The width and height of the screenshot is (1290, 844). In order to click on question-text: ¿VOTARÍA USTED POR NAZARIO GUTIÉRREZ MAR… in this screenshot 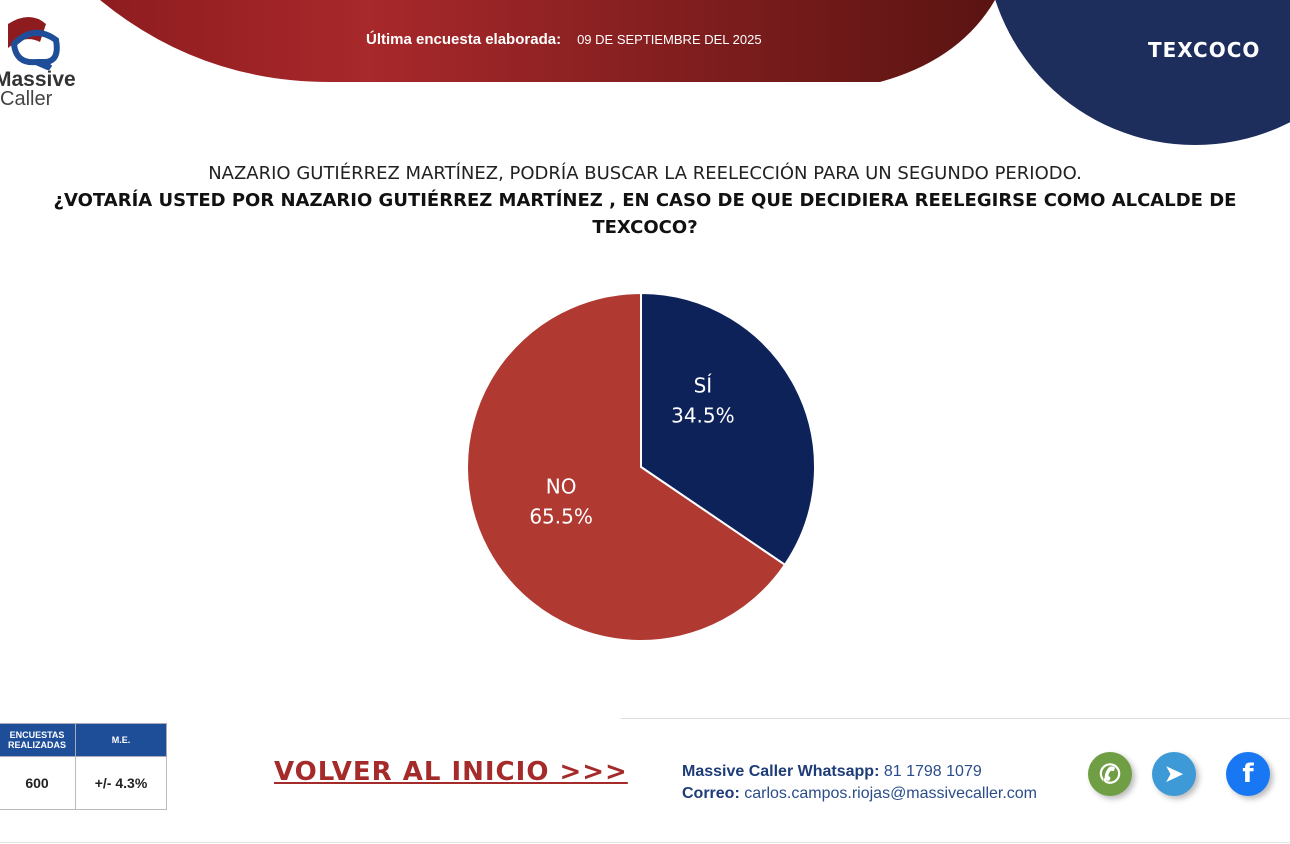, I will do `click(645, 214)`.